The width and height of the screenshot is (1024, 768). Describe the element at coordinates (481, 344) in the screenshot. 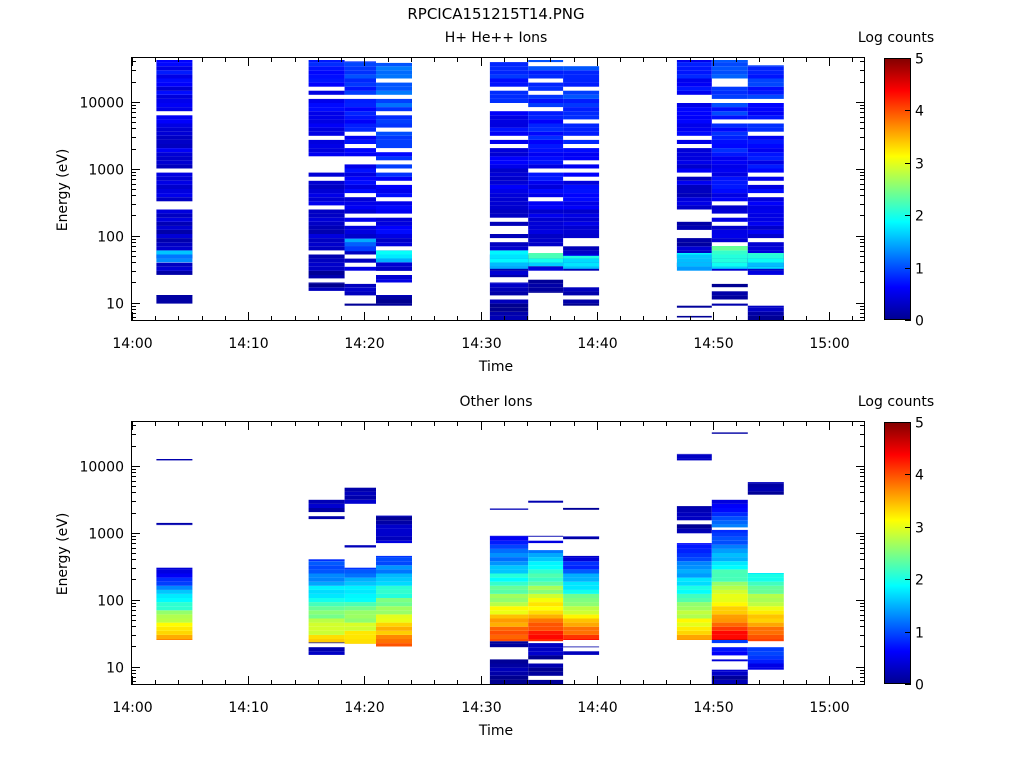

I see `x-tick-label: 14:30` at that location.